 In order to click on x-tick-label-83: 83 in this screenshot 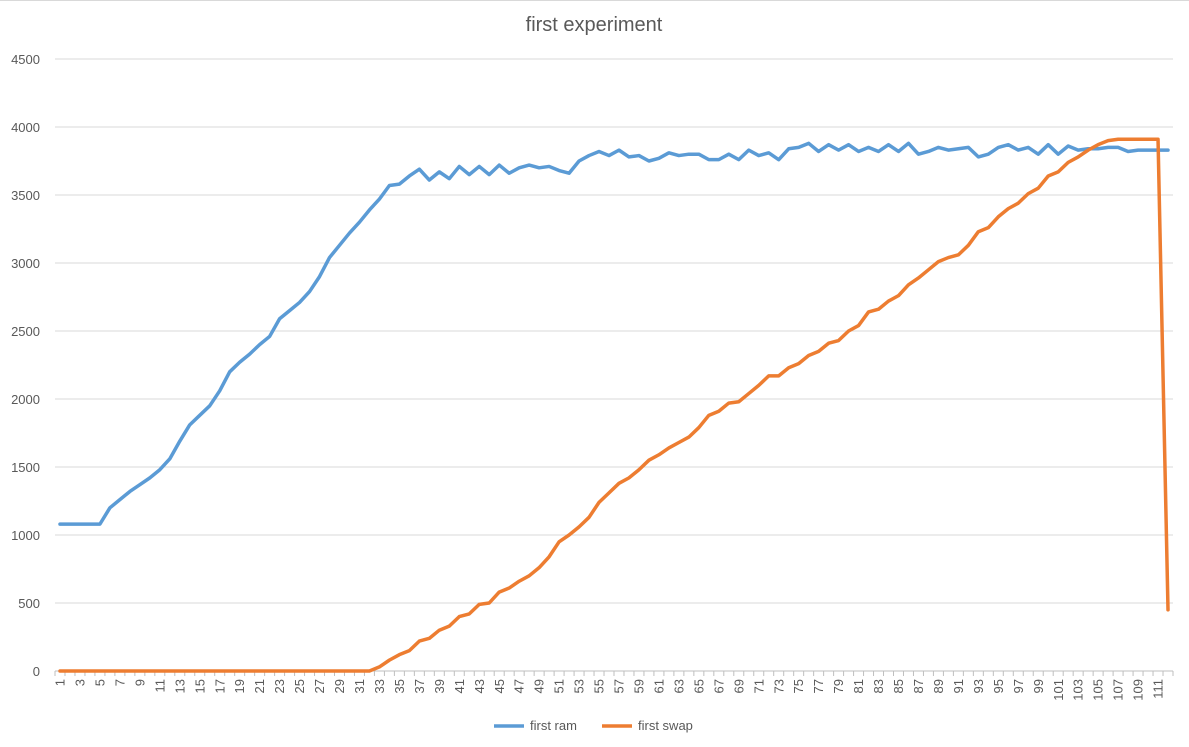, I will do `click(878, 686)`.